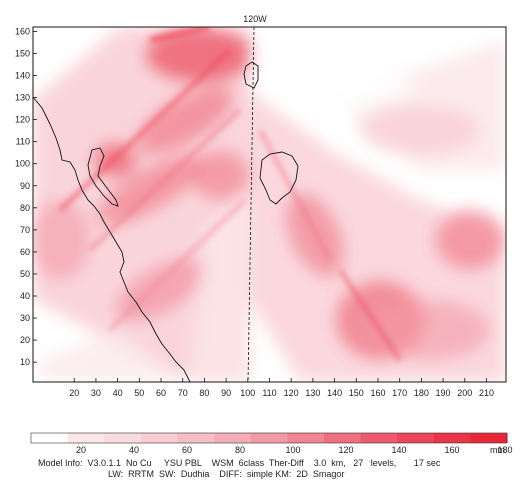 This screenshot has width=531, height=489. Describe the element at coordinates (25, 318) in the screenshot. I see `y-tick-label: 30` at that location.